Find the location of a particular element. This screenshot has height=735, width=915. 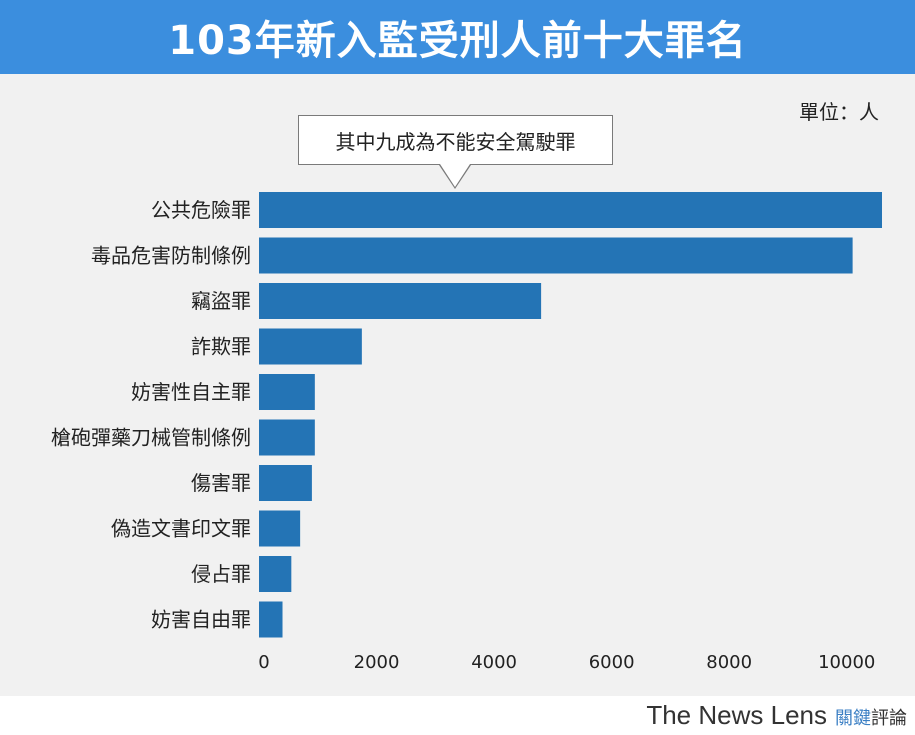

callout-text: 其中九成為不能安全駕駛罪 is located at coordinates (455, 141).